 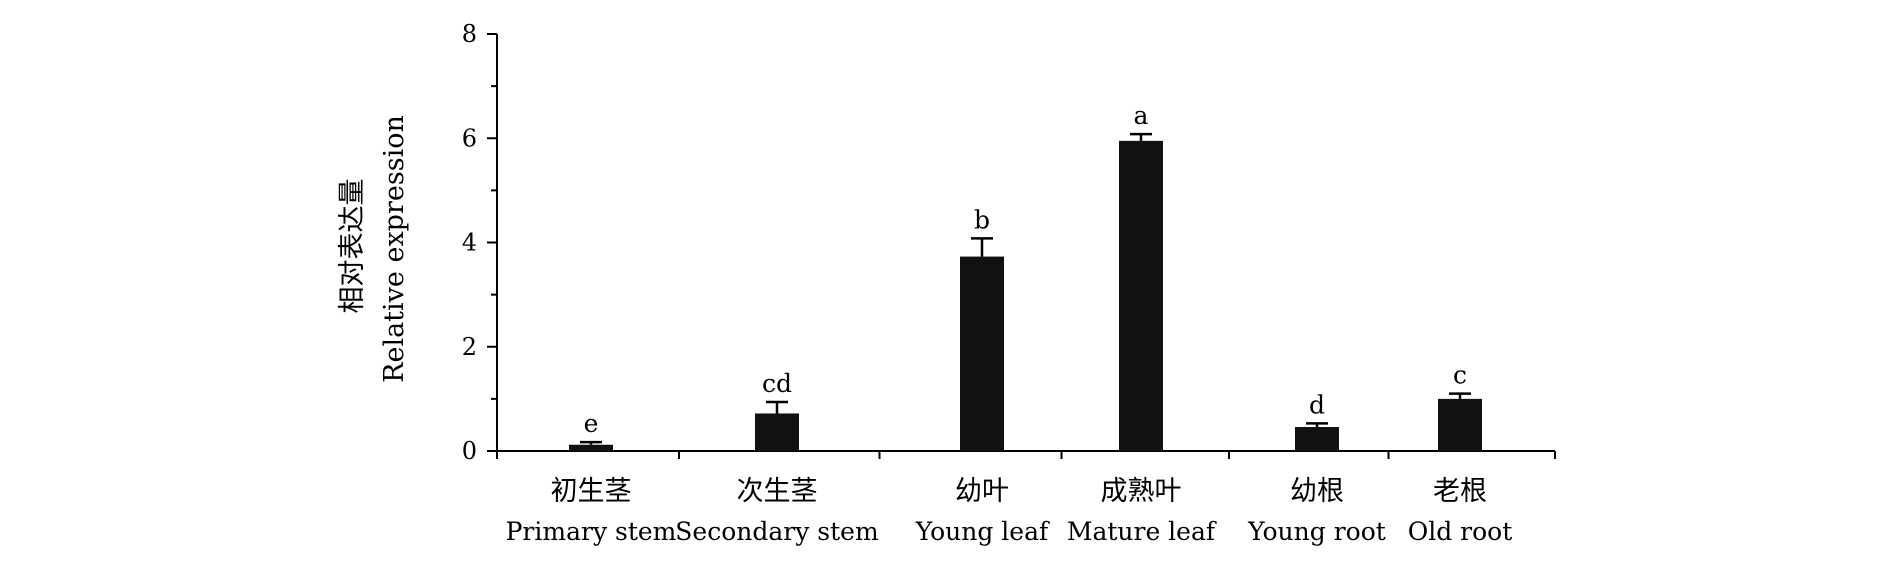 What do you see at coordinates (777, 383) in the screenshot?
I see `significance-label: cd` at bounding box center [777, 383].